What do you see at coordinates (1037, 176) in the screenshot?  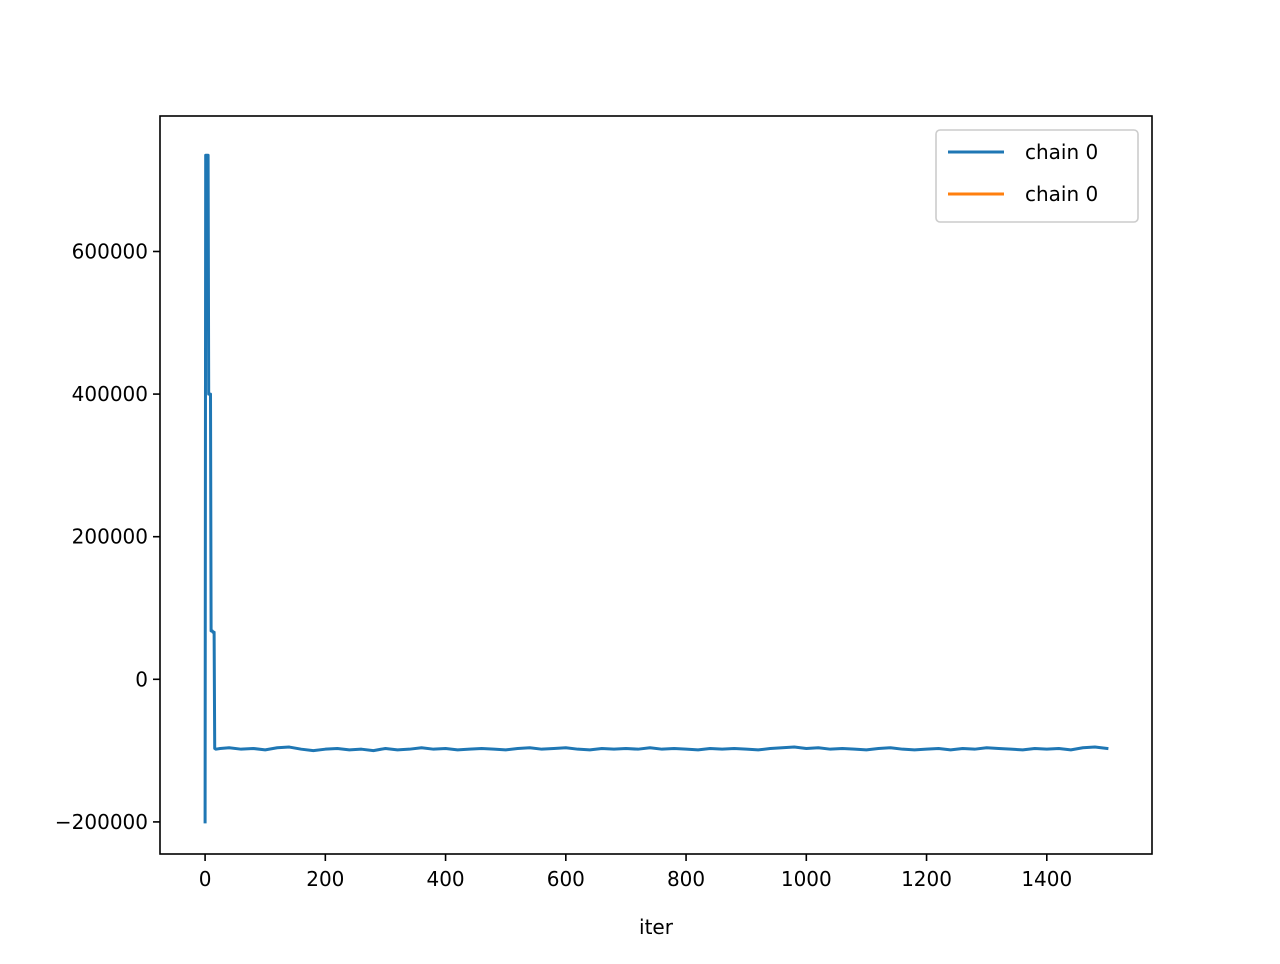 I see `legend: chain 0 chain 0` at bounding box center [1037, 176].